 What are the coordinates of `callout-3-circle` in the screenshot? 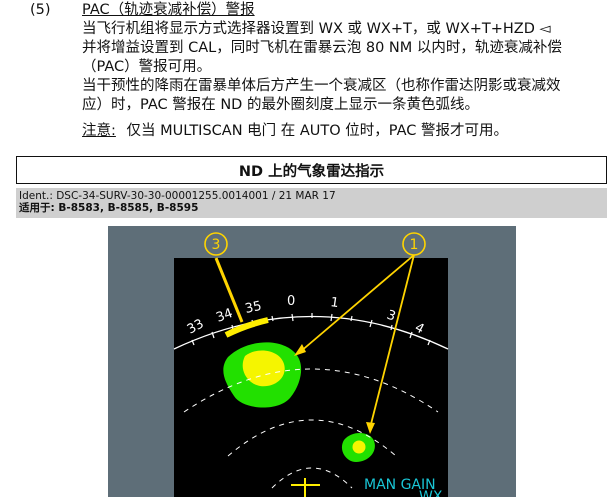 It's located at (216, 244).